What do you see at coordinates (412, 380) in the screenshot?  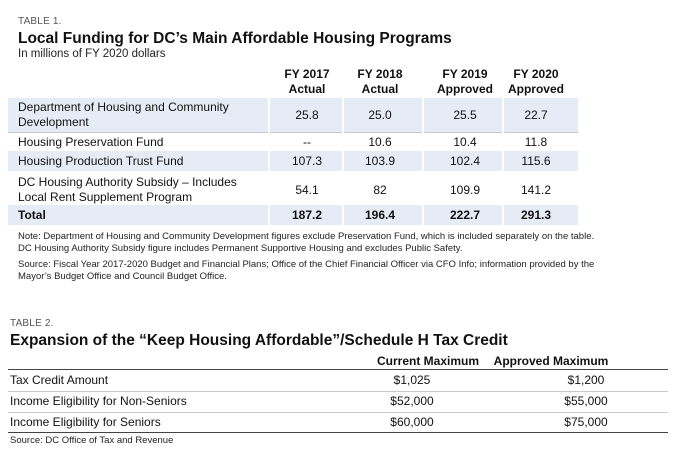 I see `table-cell: $1,025` at bounding box center [412, 380].